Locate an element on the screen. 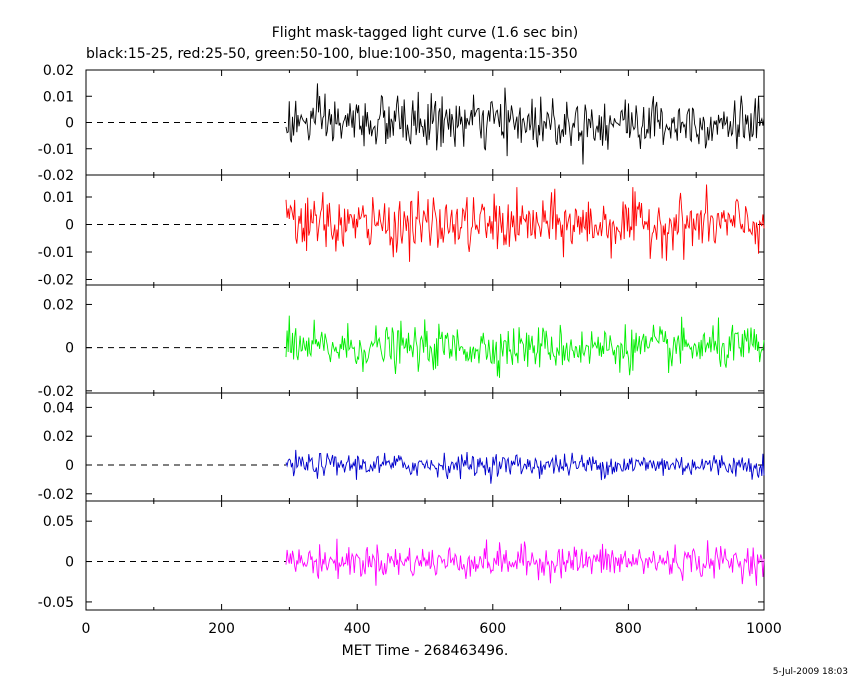 This screenshot has height=680, width=850. panel-4: -0.02 0 0.02 0.04 is located at coordinates (401, 447).